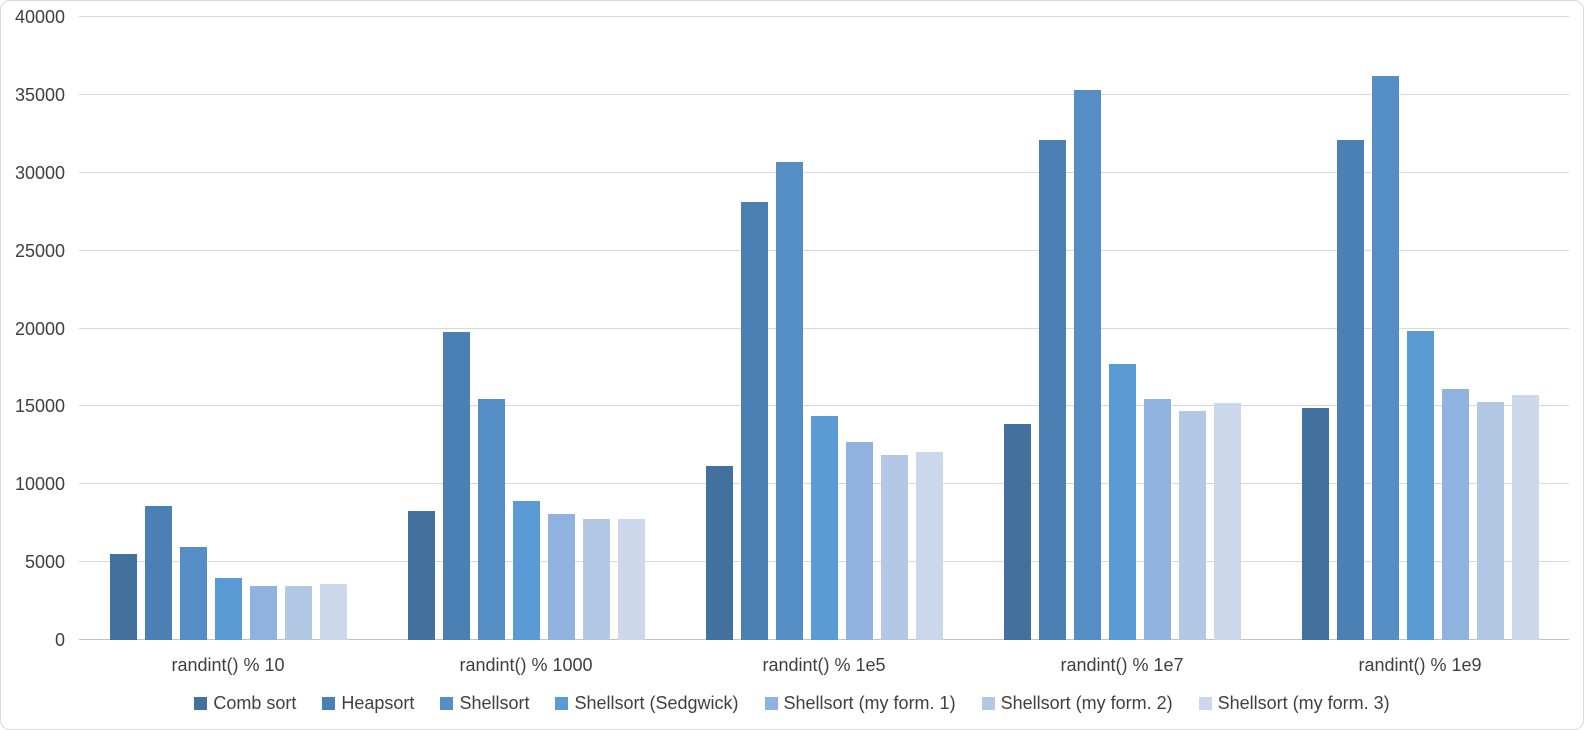 The width and height of the screenshot is (1584, 730). What do you see at coordinates (494, 703) in the screenshot?
I see `legend-label: Shellsort` at bounding box center [494, 703].